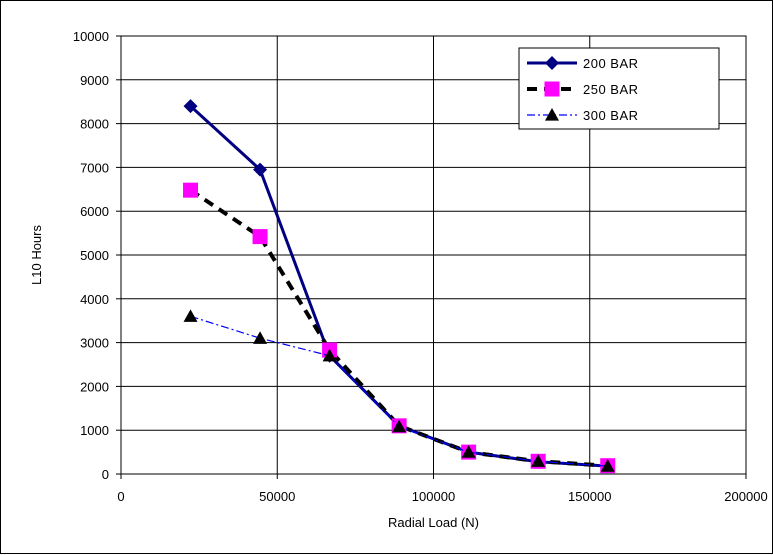 Image resolution: width=773 pixels, height=555 pixels. What do you see at coordinates (611, 115) in the screenshot?
I see `legend-label-2: 300 BAR` at bounding box center [611, 115].